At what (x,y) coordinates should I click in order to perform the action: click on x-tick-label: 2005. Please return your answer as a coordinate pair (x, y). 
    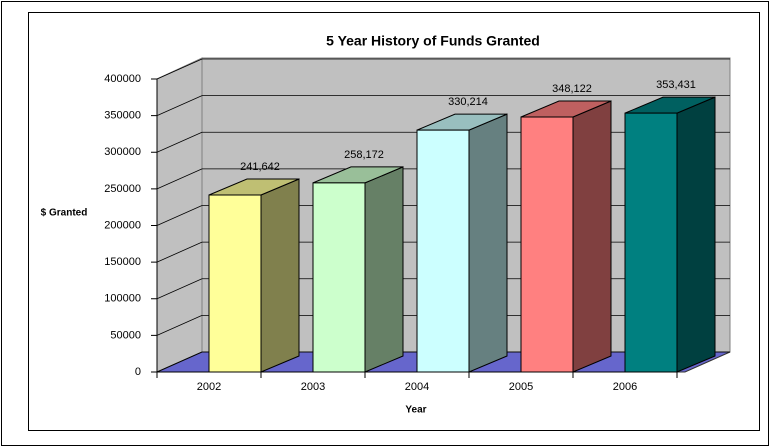
    Looking at the image, I should click on (521, 387).